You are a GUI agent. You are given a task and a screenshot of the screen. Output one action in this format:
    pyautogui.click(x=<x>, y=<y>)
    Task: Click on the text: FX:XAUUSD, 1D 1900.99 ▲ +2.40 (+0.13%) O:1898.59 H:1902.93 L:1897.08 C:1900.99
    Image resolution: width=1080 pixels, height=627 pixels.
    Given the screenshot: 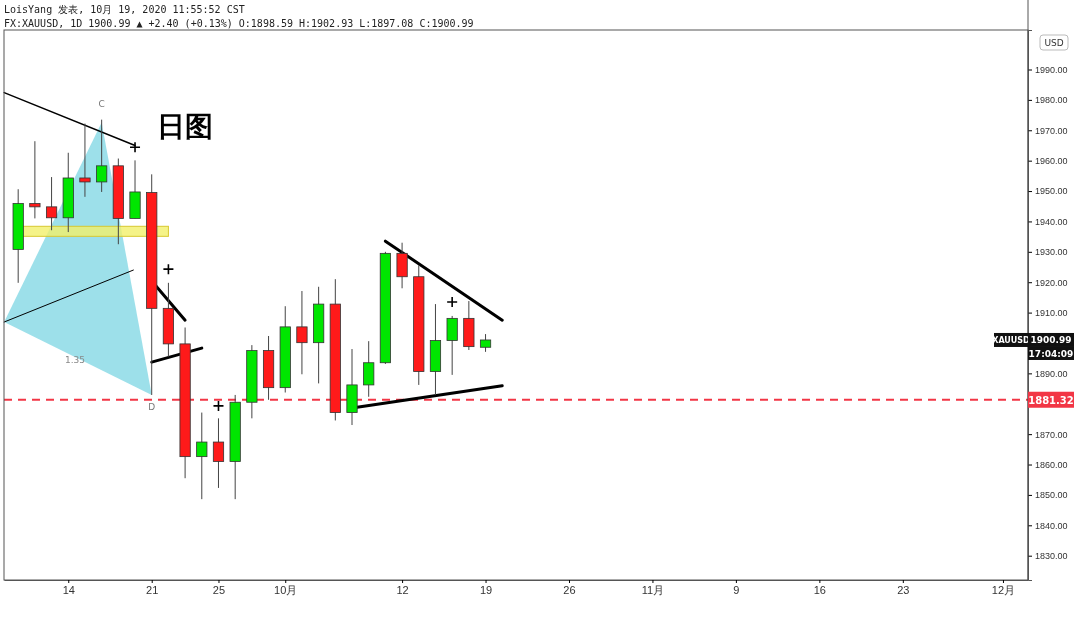 What is the action you would take?
    pyautogui.click(x=239, y=23)
    